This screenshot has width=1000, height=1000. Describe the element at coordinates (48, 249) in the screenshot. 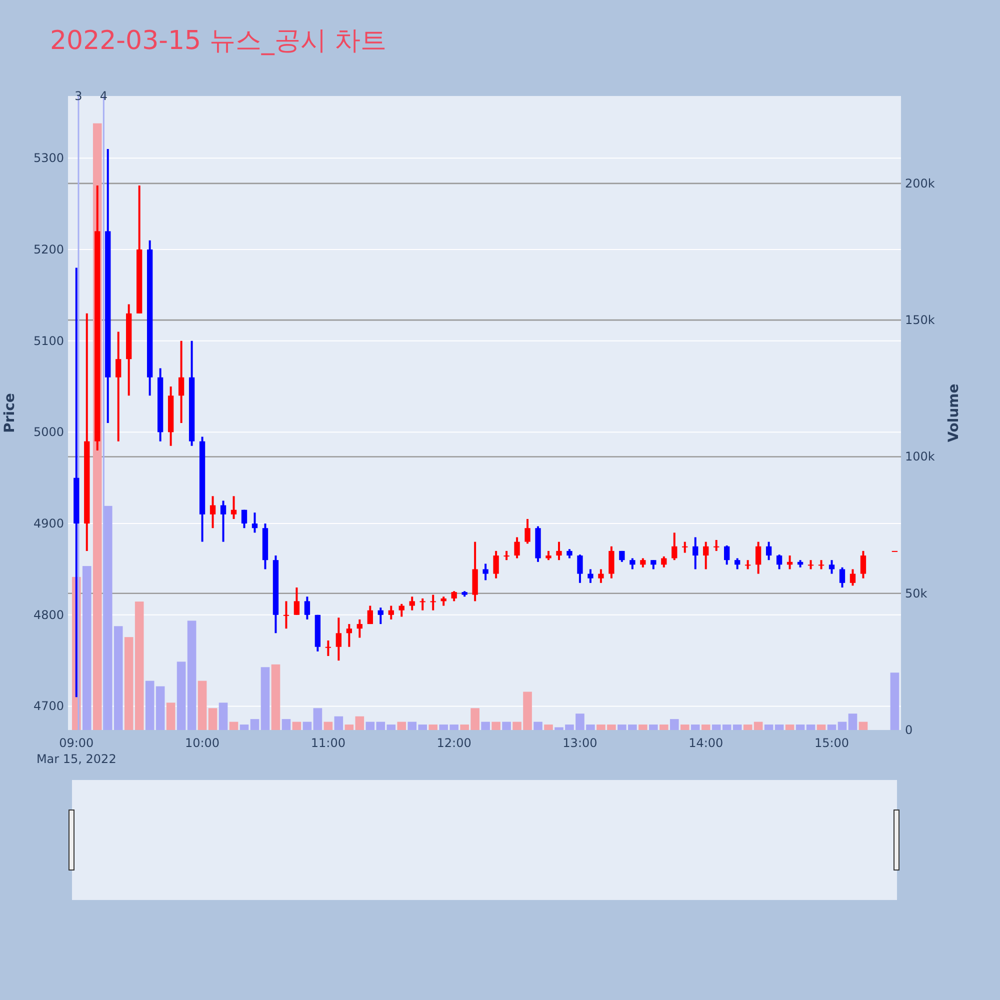

I see `y-tick-label: 5200` at that location.